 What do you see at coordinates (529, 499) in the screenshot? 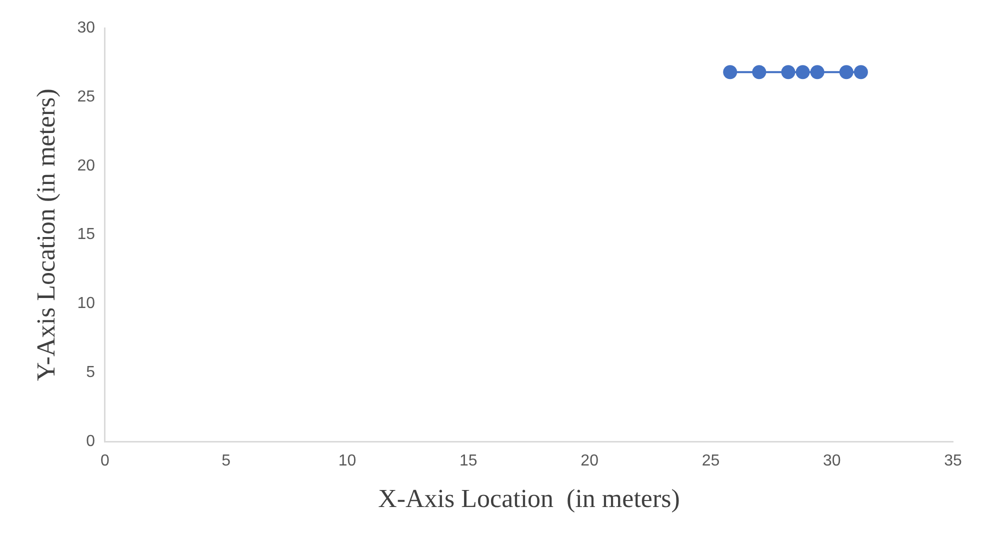
I see `x-axis-title: X-Axis Location (in meters)` at bounding box center [529, 499].